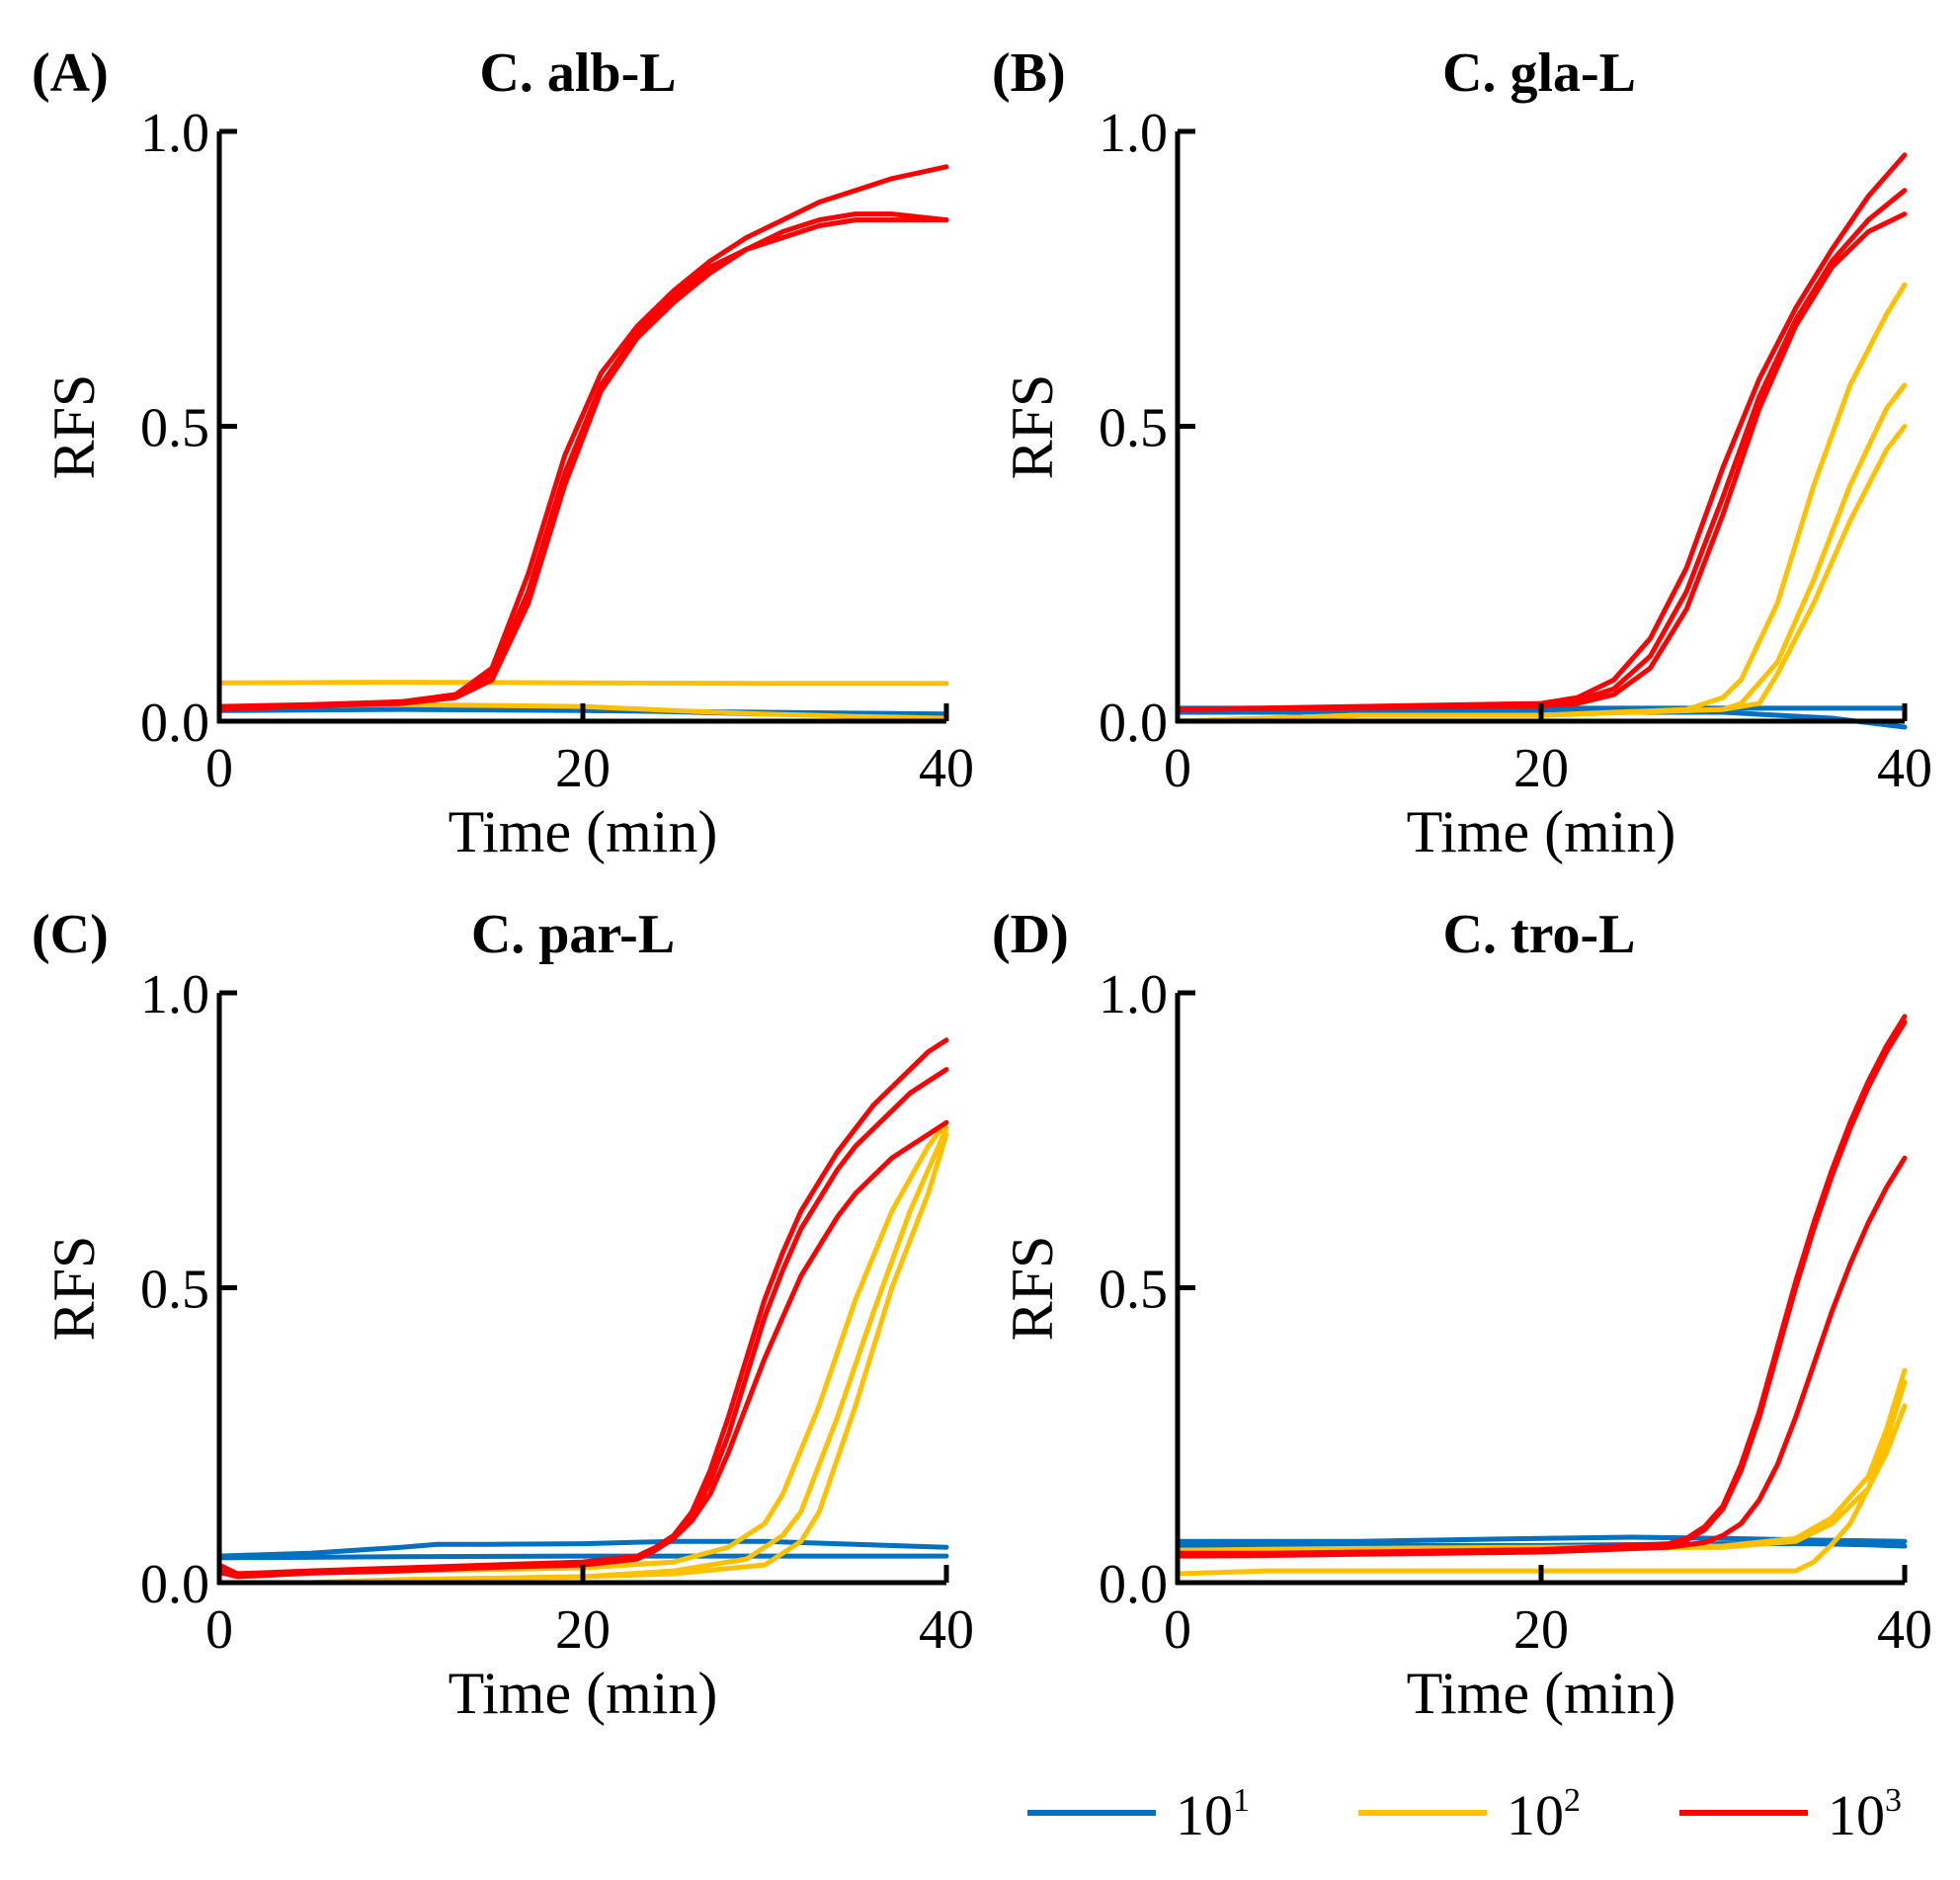  I want to click on panel-title: C. tro-L, so click(1539, 935).